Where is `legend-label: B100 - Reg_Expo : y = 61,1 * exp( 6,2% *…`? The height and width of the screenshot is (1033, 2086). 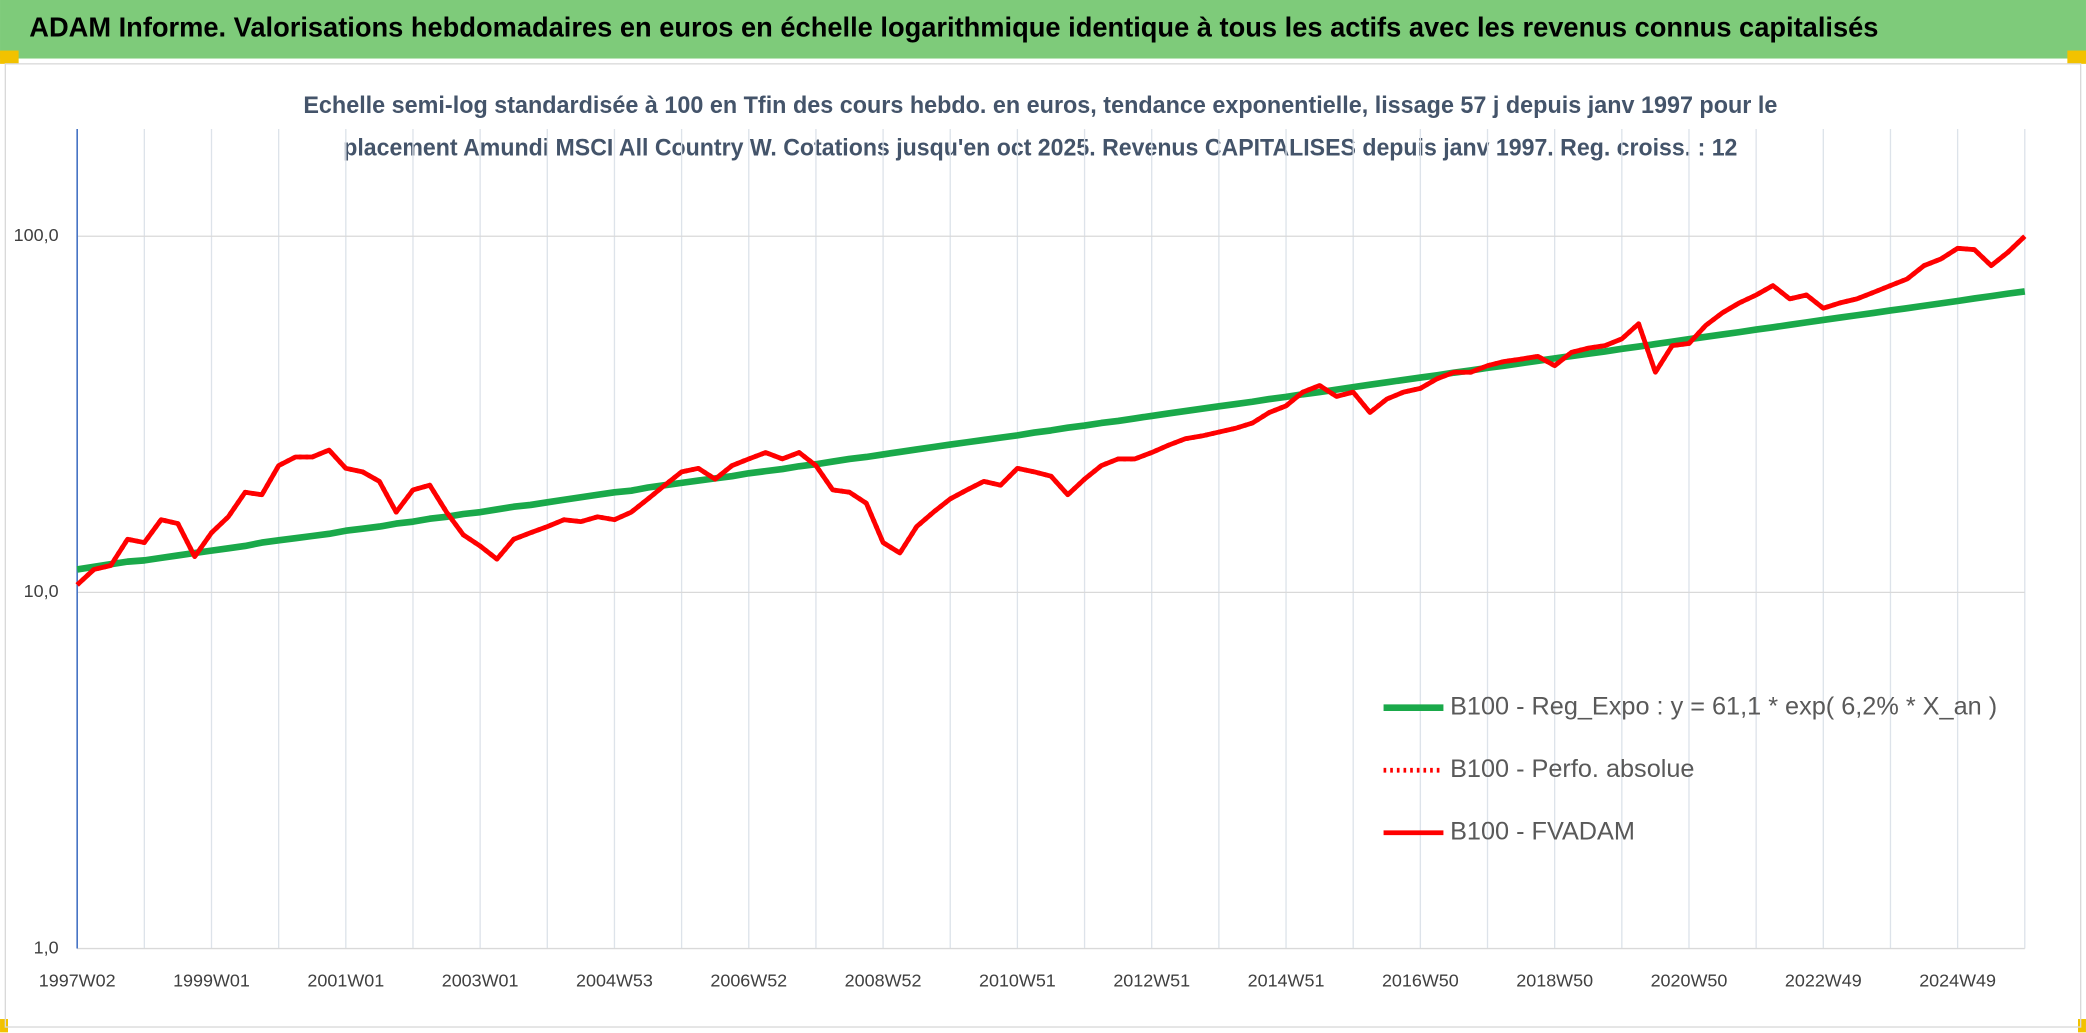
legend-label: B100 - Reg_Expo : y = 61,1 * exp( 6,2% *… is located at coordinates (1723, 706).